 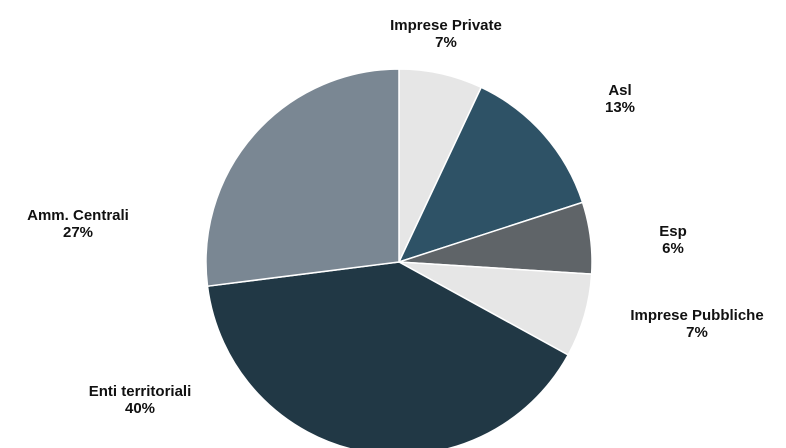 What do you see at coordinates (619, 90) in the screenshot?
I see `slice-label: Asl` at bounding box center [619, 90].